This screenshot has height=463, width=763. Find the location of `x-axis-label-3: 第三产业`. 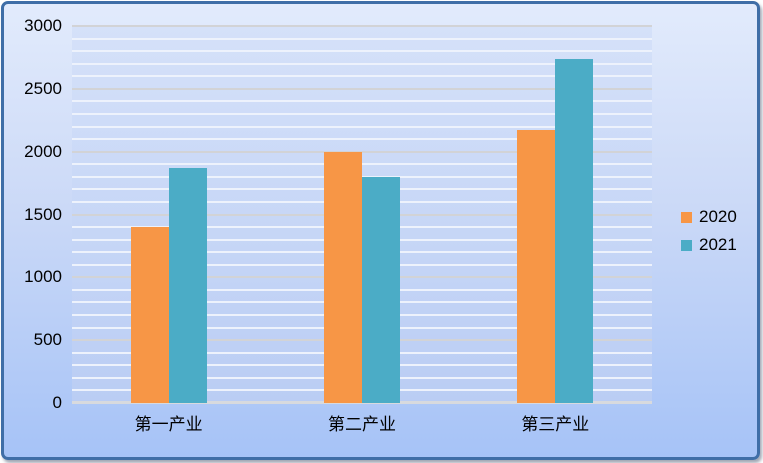

x-axis-label-3: 第三产业 is located at coordinates (555, 425).